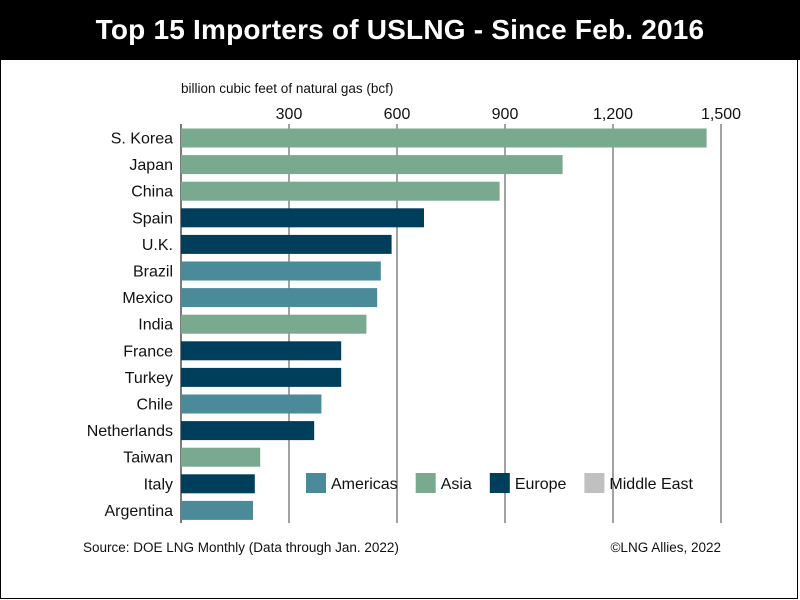 Image resolution: width=800 pixels, height=600 pixels. Describe the element at coordinates (148, 351) in the screenshot. I see `category-label-france: France` at that location.